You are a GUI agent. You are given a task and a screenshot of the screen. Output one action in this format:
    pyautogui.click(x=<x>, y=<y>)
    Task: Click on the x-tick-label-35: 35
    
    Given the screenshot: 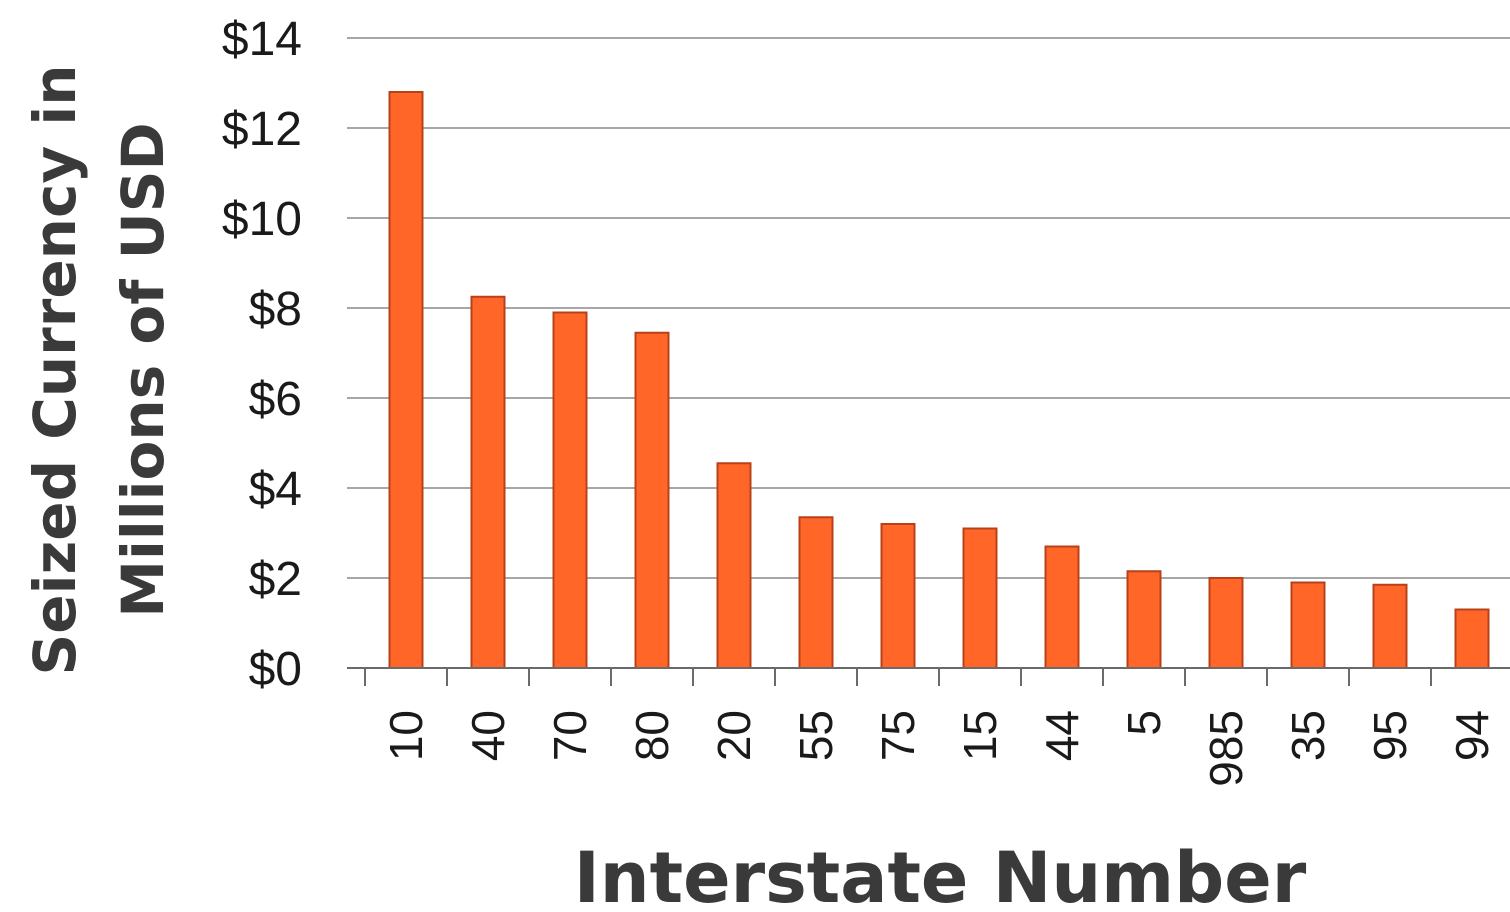 What is the action you would take?
    pyautogui.click(x=1308, y=735)
    